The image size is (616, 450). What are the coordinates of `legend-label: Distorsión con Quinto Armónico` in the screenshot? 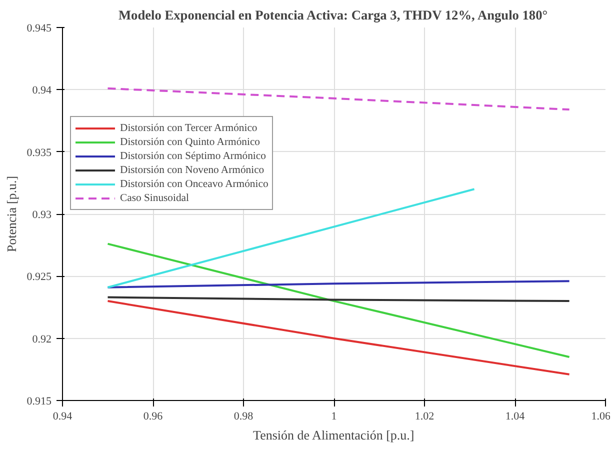 It's located at (190, 142).